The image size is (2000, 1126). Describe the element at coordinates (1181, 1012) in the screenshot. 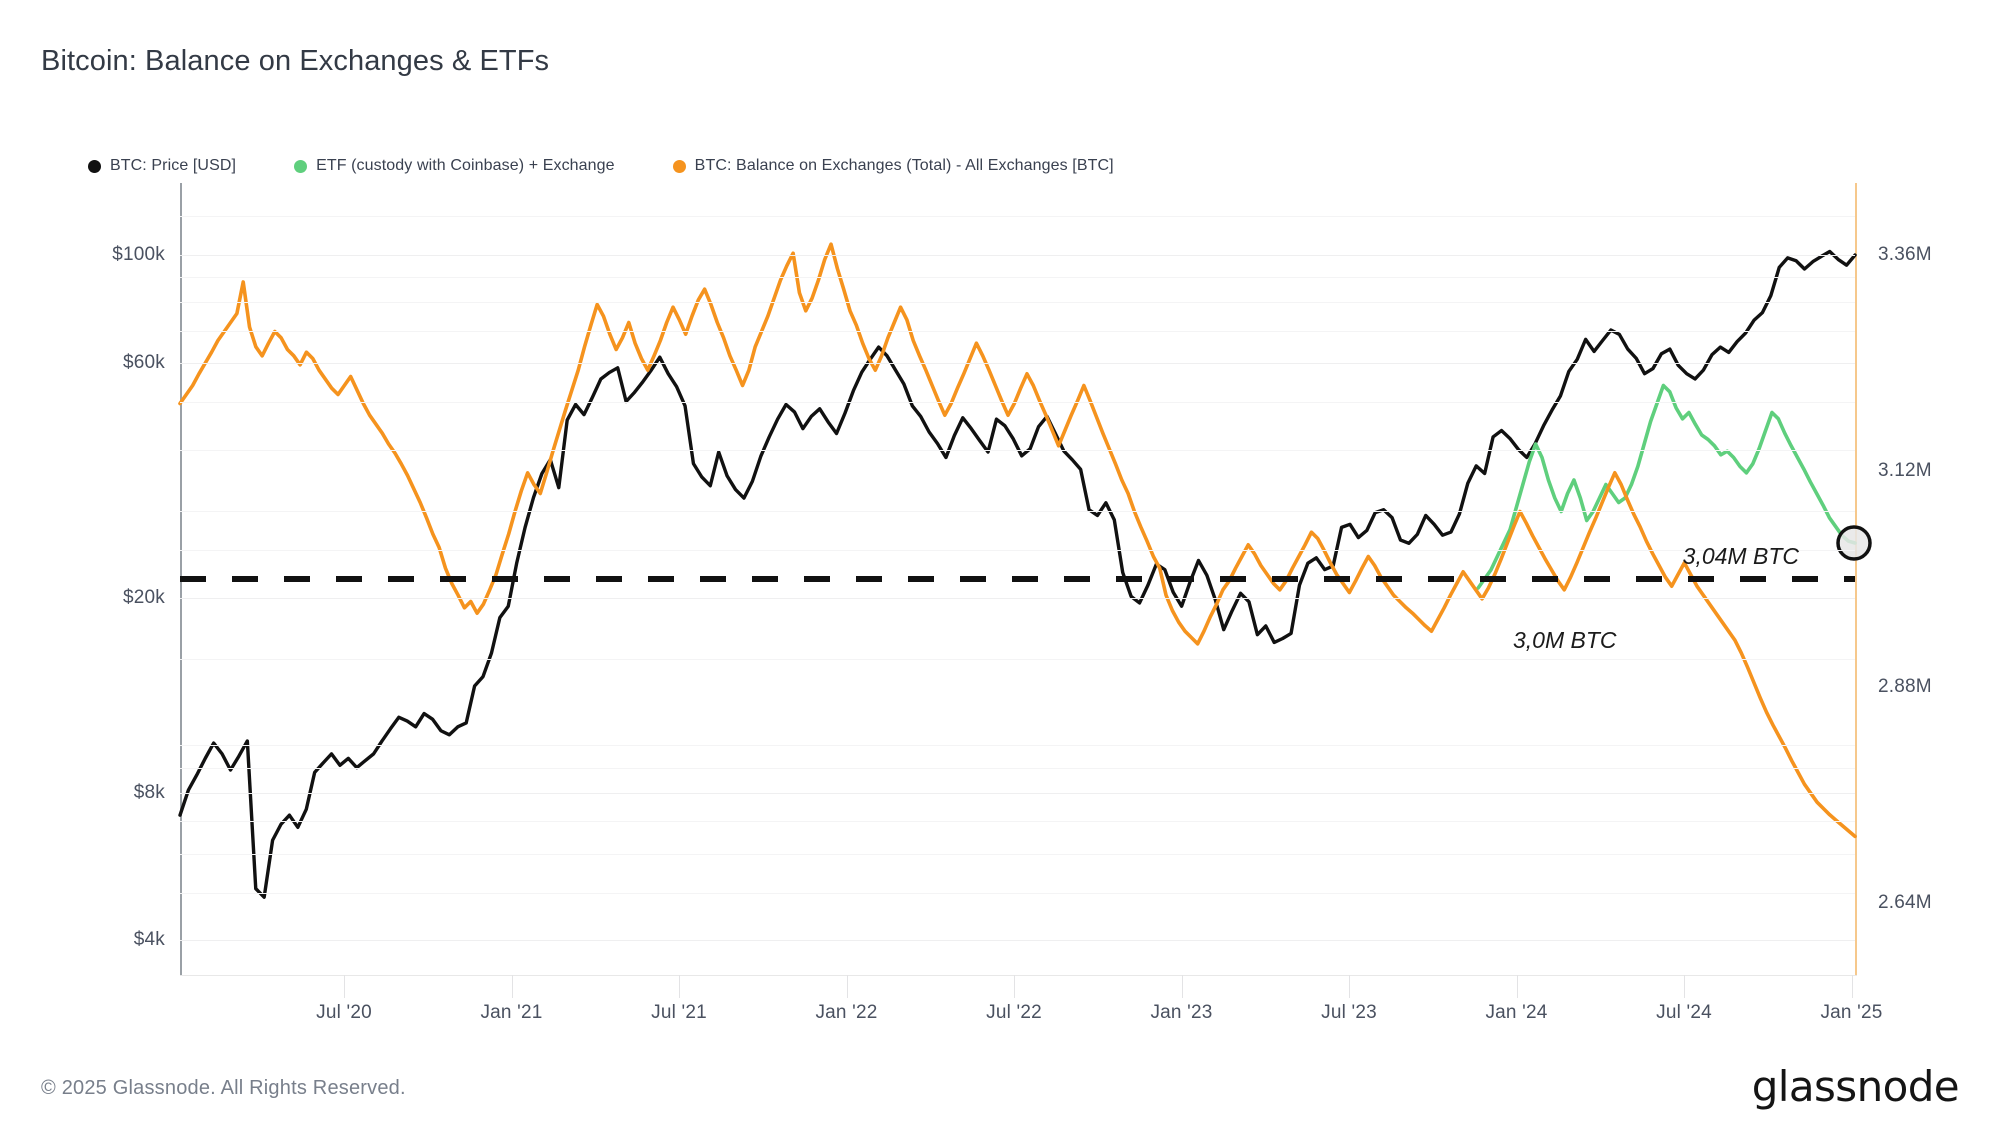

I see `x-axis-tick-label: Jan '23` at that location.